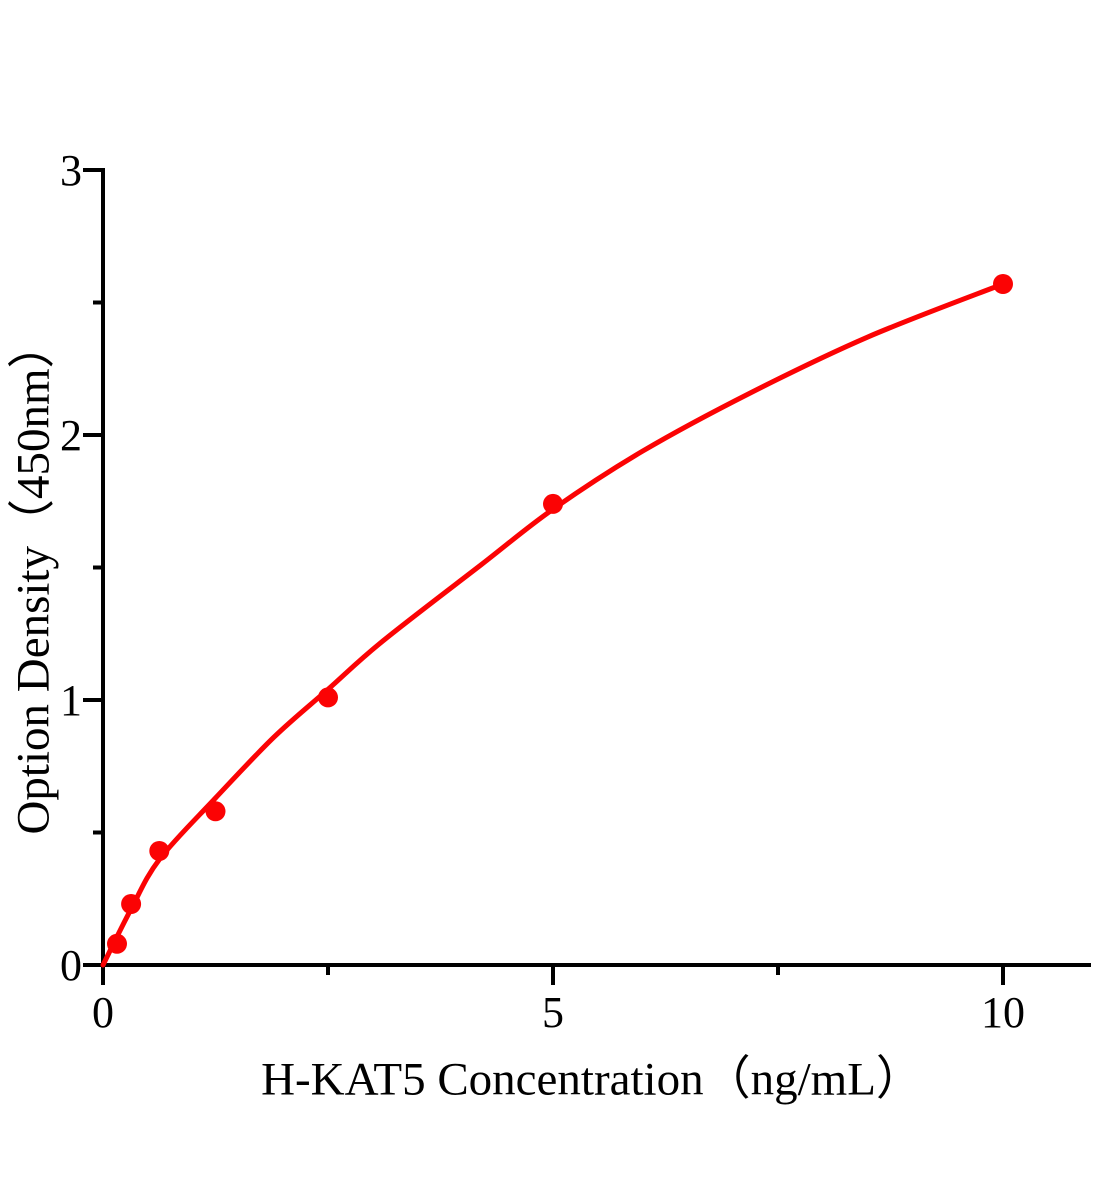 This screenshot has width=1104, height=1200. Describe the element at coordinates (1003, 1012) in the screenshot. I see `x-tick-label: 10` at that location.